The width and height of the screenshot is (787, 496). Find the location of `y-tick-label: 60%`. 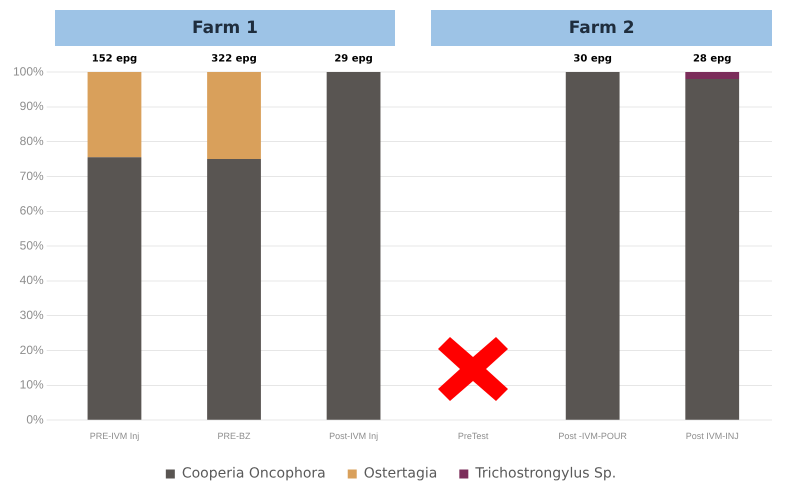

y-tick-label: 60% is located at coordinates (32, 211).